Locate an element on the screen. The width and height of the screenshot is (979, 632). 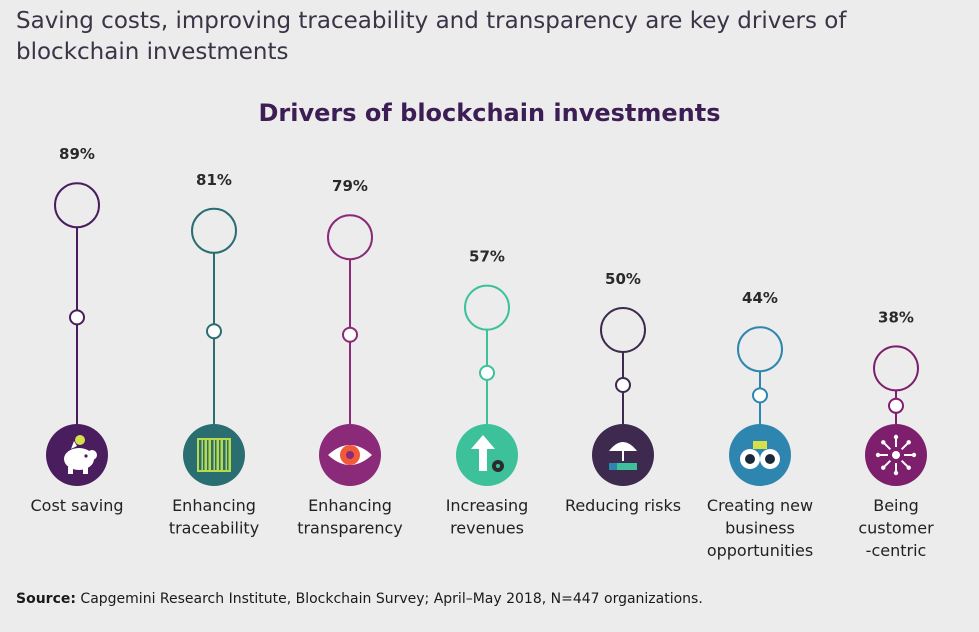
category-label: Cost saving is located at coordinates (76, 505).